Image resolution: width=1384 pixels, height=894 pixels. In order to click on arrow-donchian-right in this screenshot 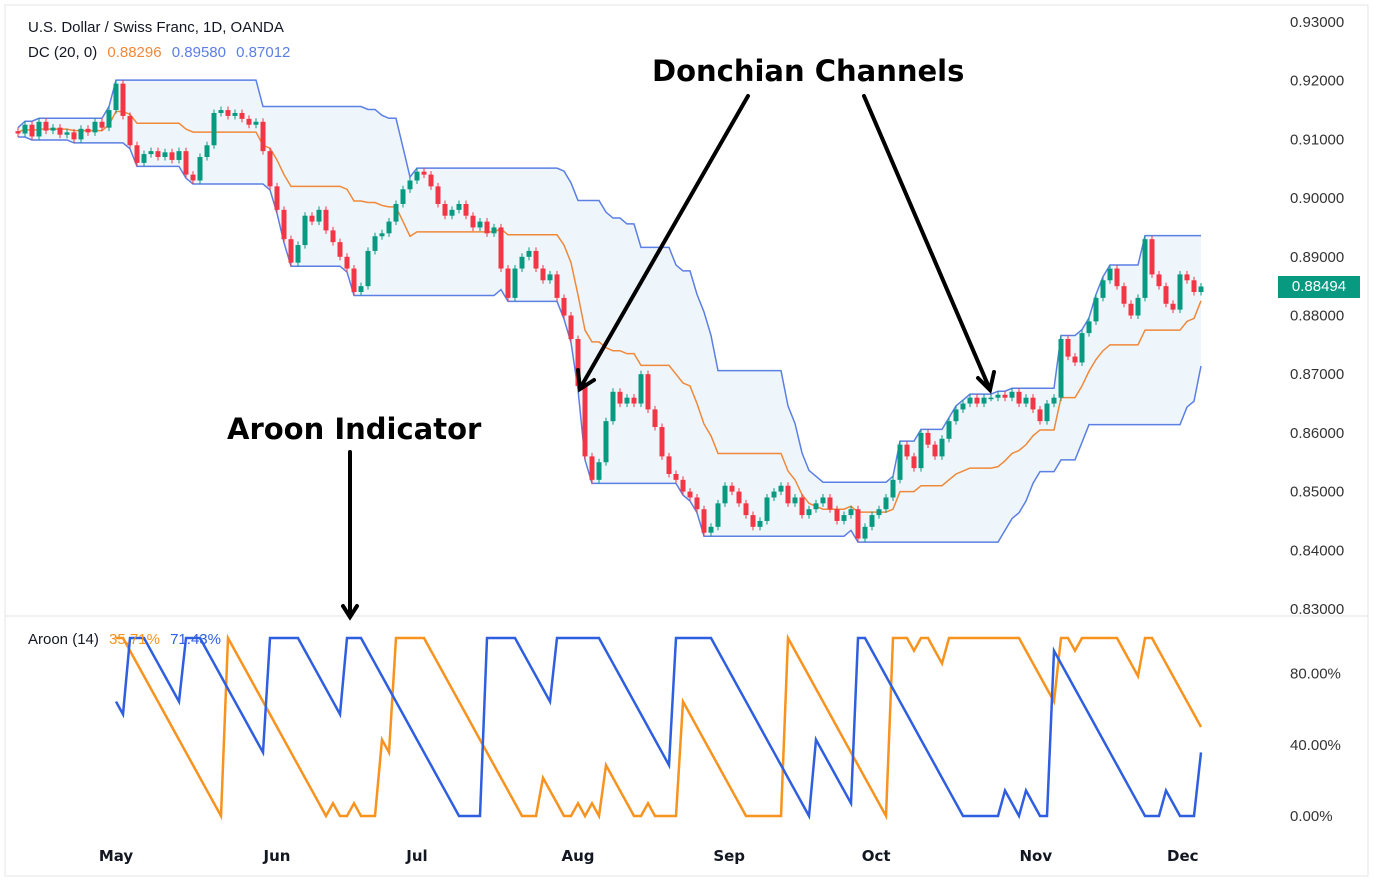, I will do `click(926, 240)`.